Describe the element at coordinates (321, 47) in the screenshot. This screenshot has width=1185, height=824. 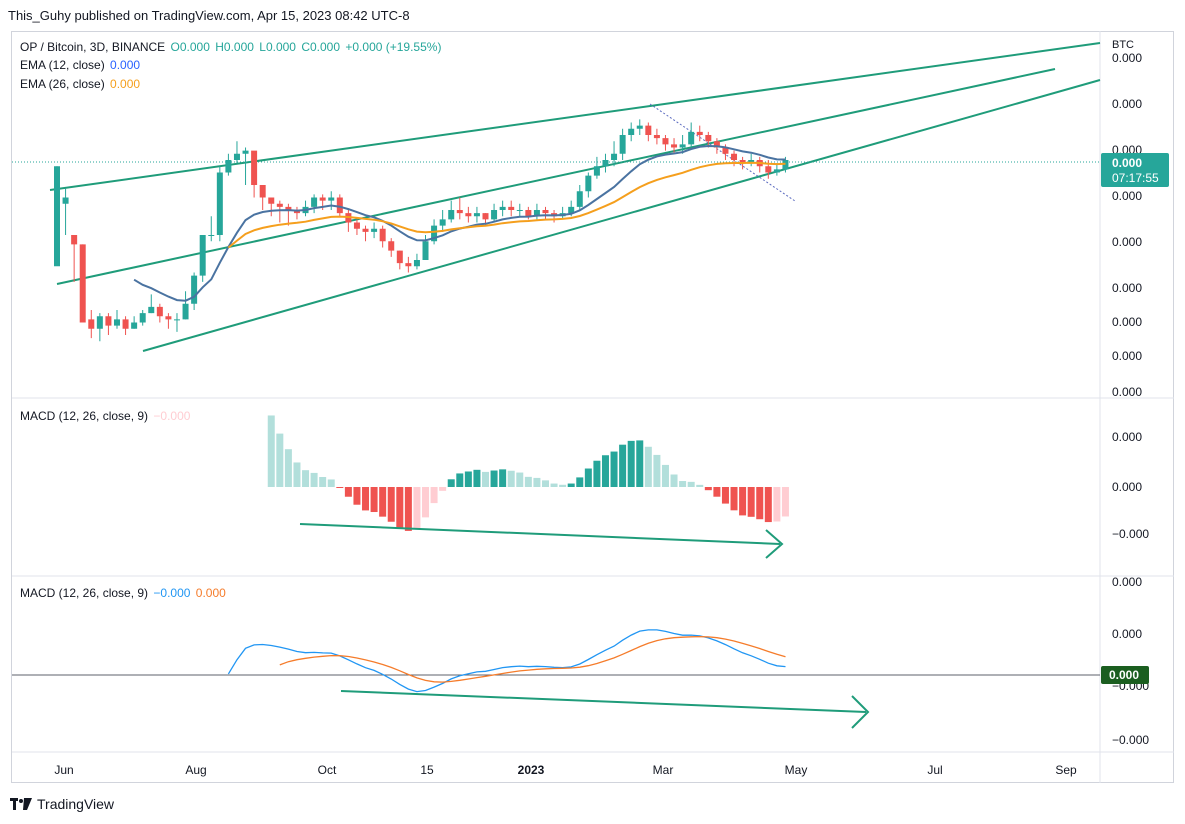
I see `close-value: C0.000` at that location.